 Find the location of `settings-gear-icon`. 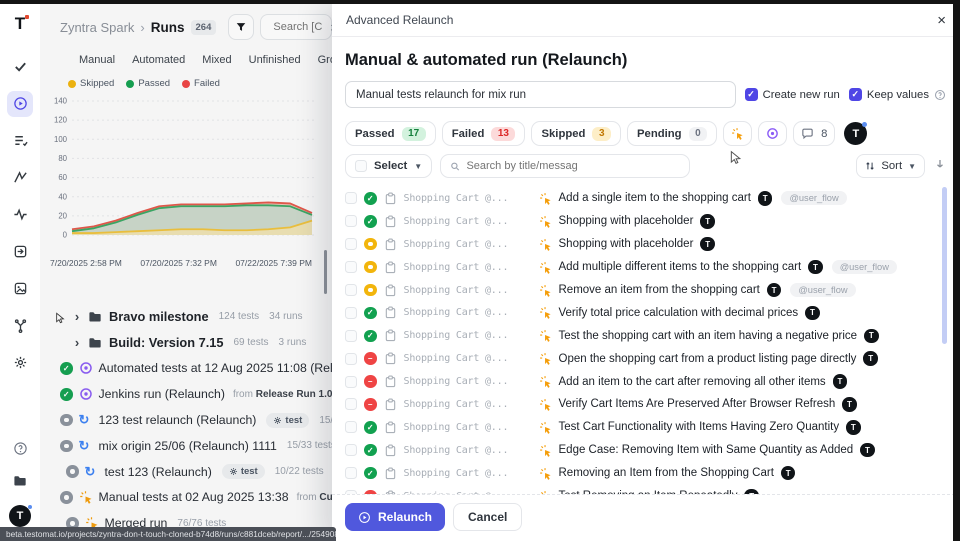

settings-gear-icon is located at coordinates (20, 363).